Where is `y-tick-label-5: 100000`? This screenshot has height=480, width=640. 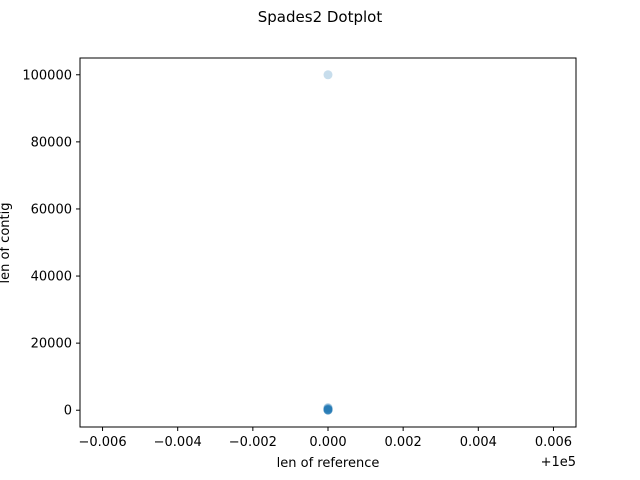
y-tick-label-5: 100000 is located at coordinates (47, 75).